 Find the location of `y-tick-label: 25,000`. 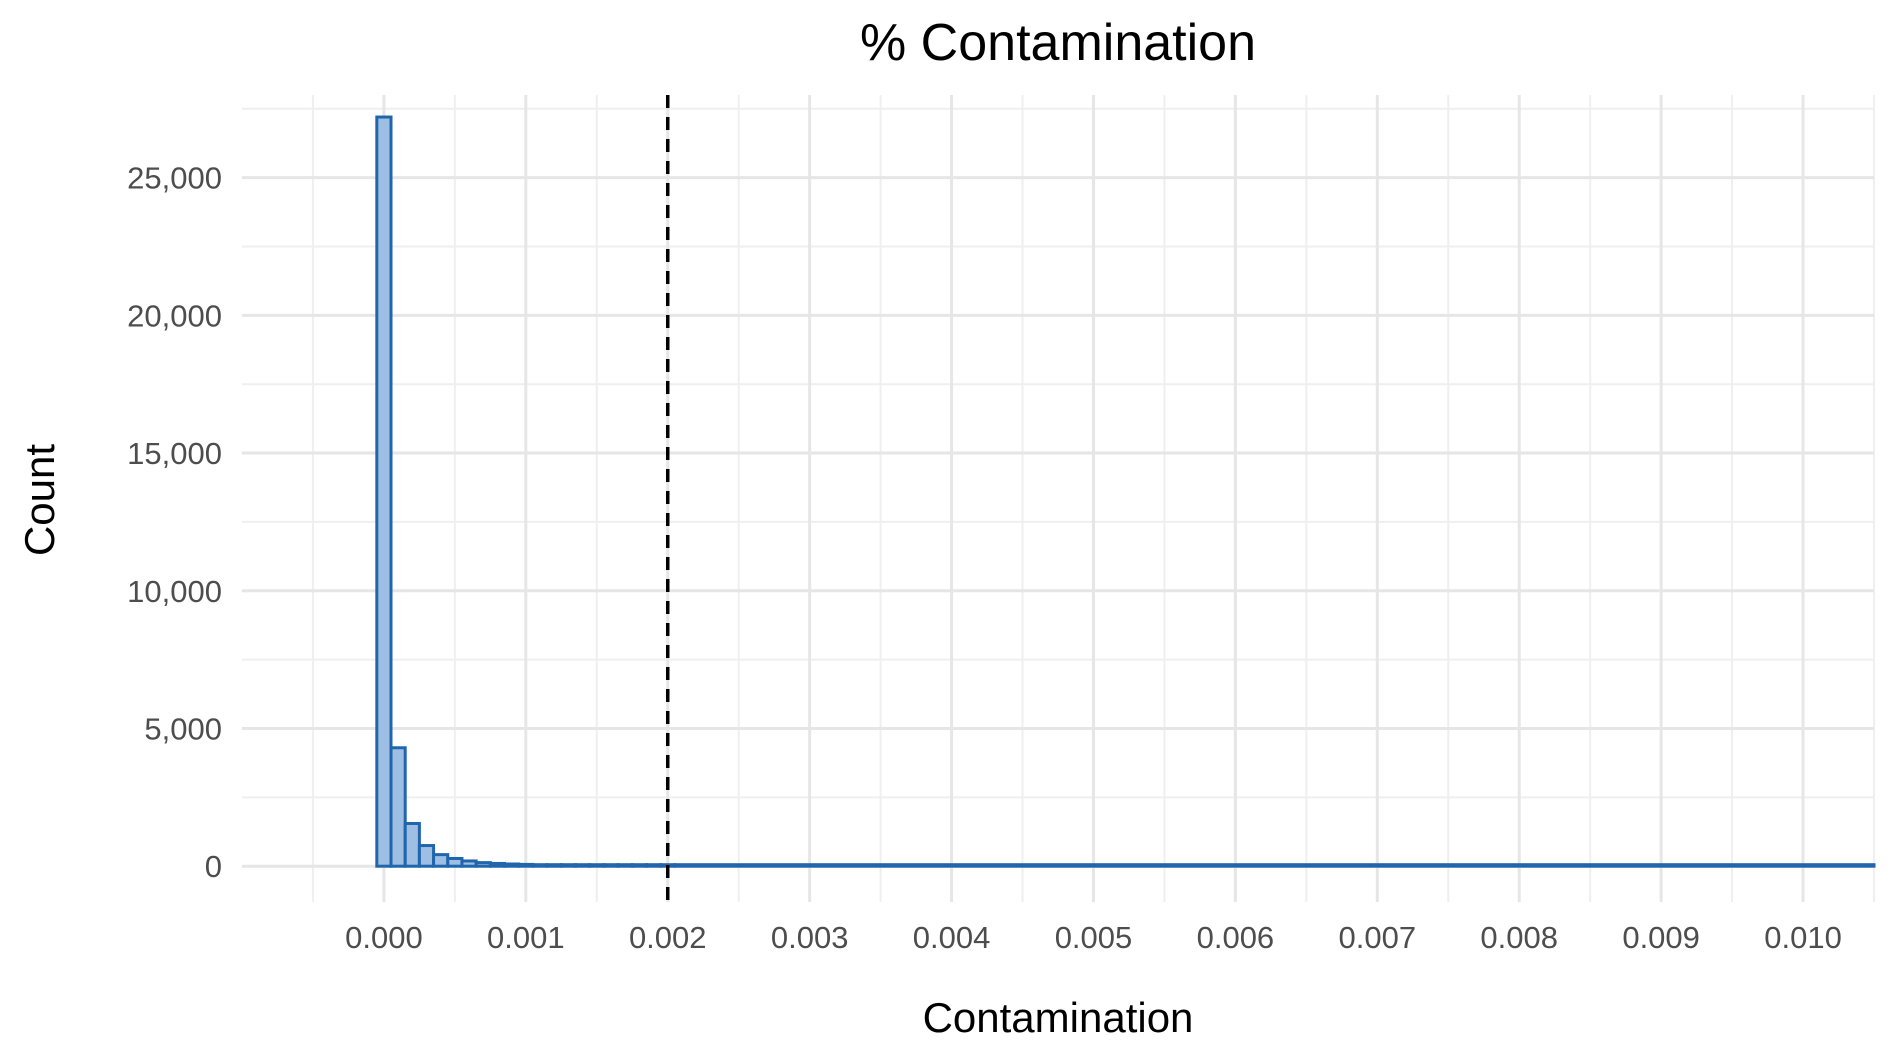

y-tick-label: 25,000 is located at coordinates (174, 178).